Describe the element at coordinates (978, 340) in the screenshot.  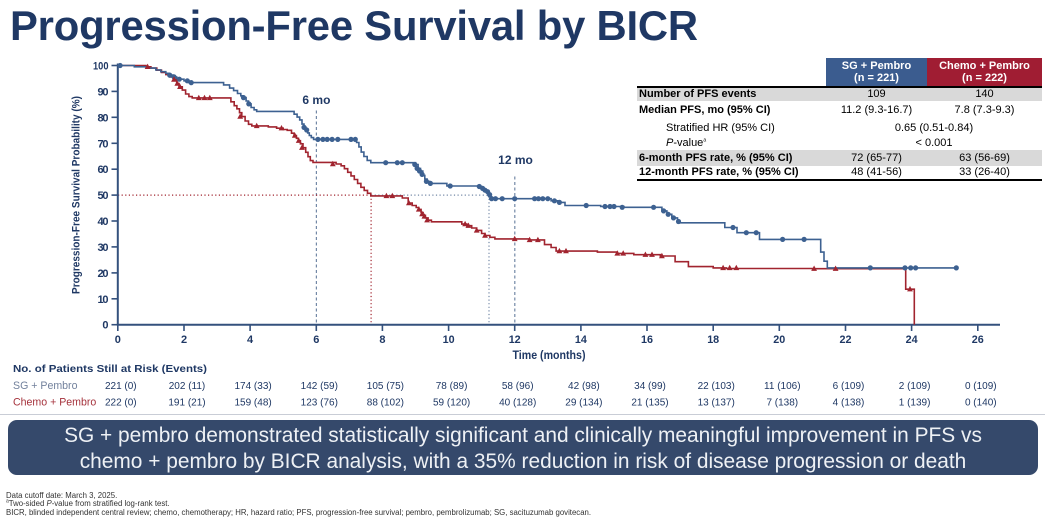
I see `svg-text: 26` at that location.